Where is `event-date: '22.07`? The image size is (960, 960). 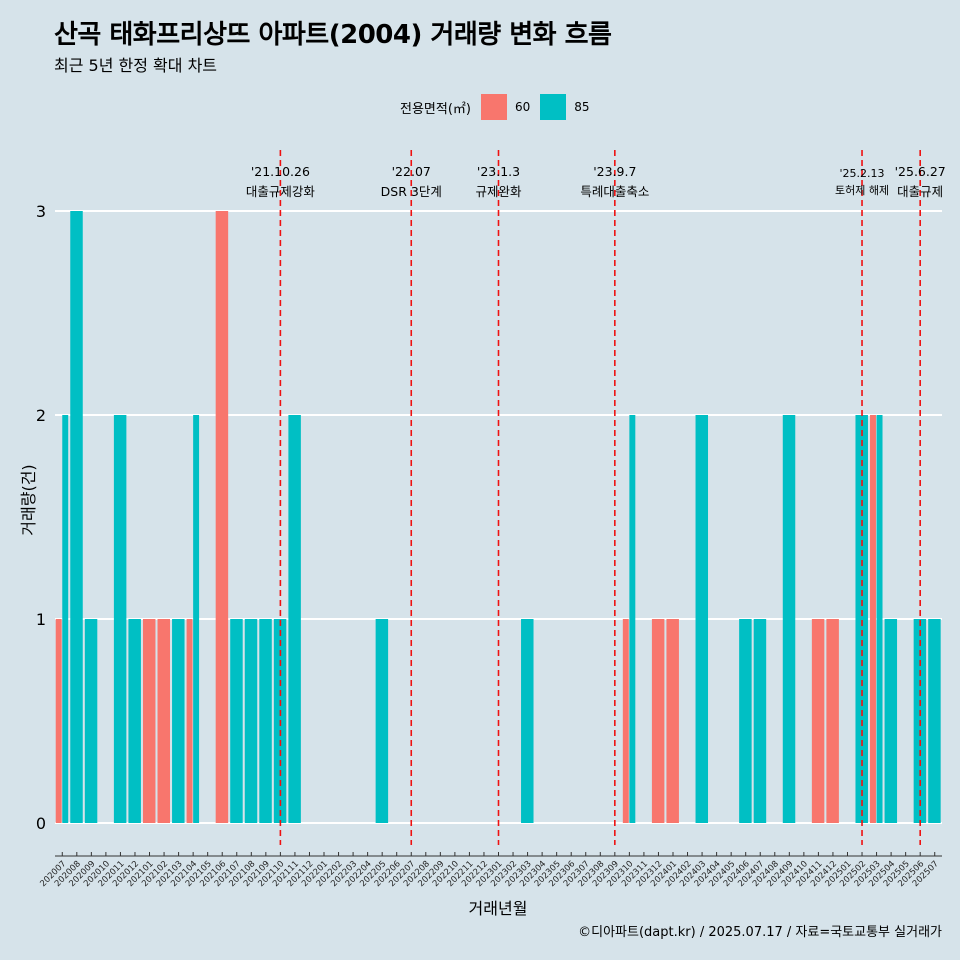 event-date: '22.07 is located at coordinates (411, 171).